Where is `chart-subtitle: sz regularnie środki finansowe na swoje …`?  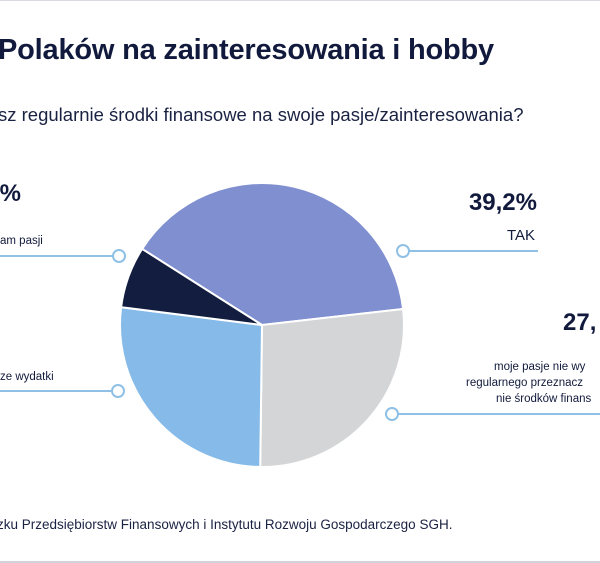 chart-subtitle: sz regularnie środki finansowe na swoje … is located at coordinates (262, 114).